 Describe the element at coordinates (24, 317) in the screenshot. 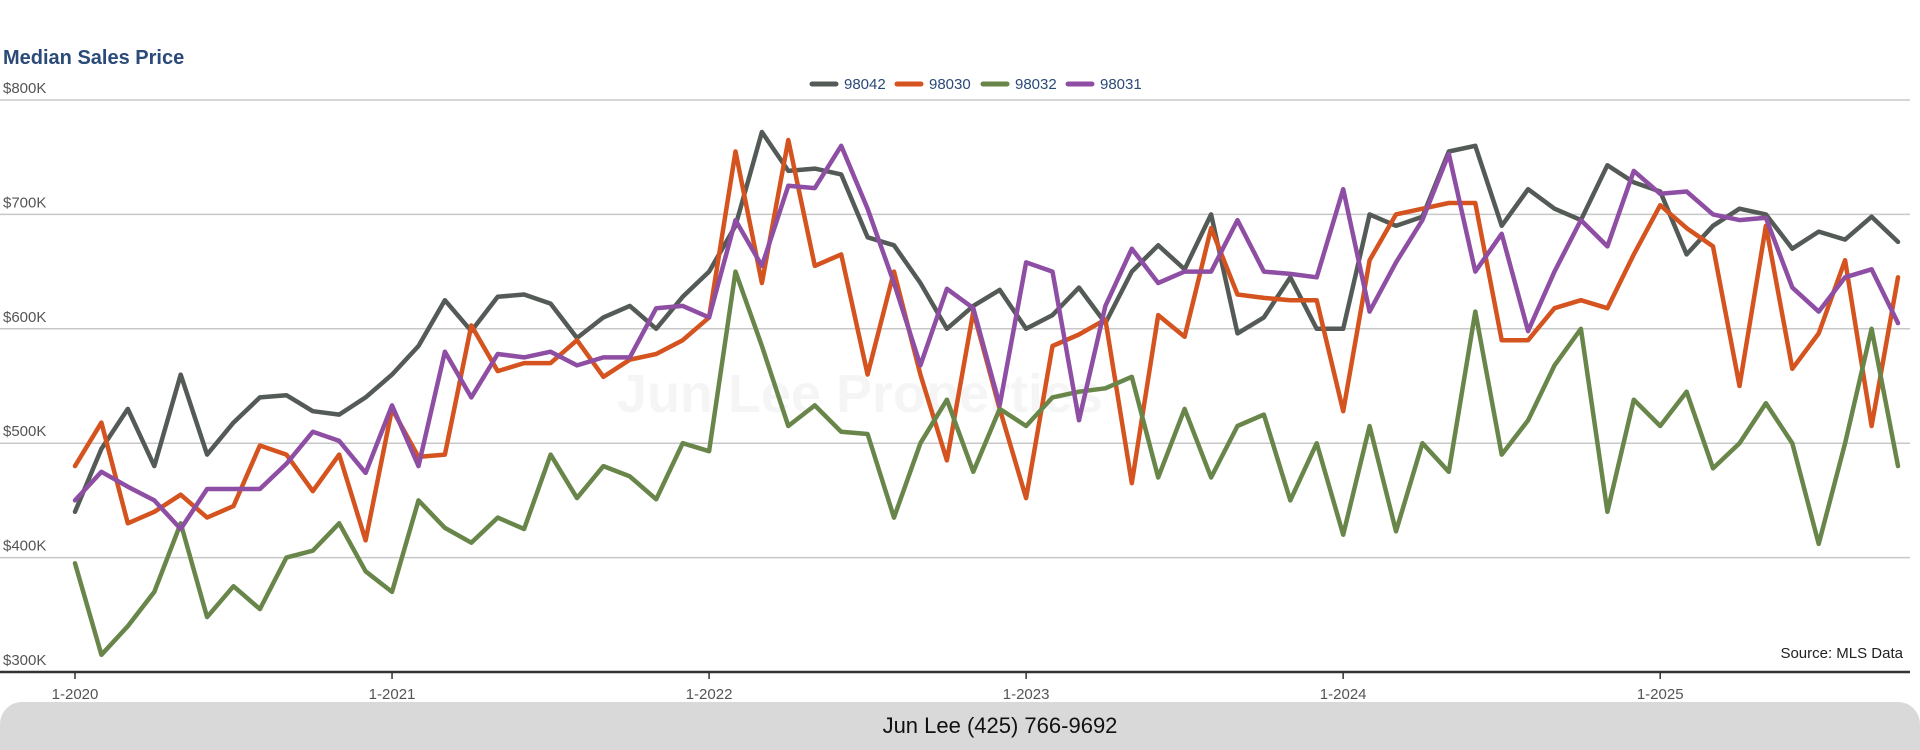

I see `y-tick-label: $600K` at that location.